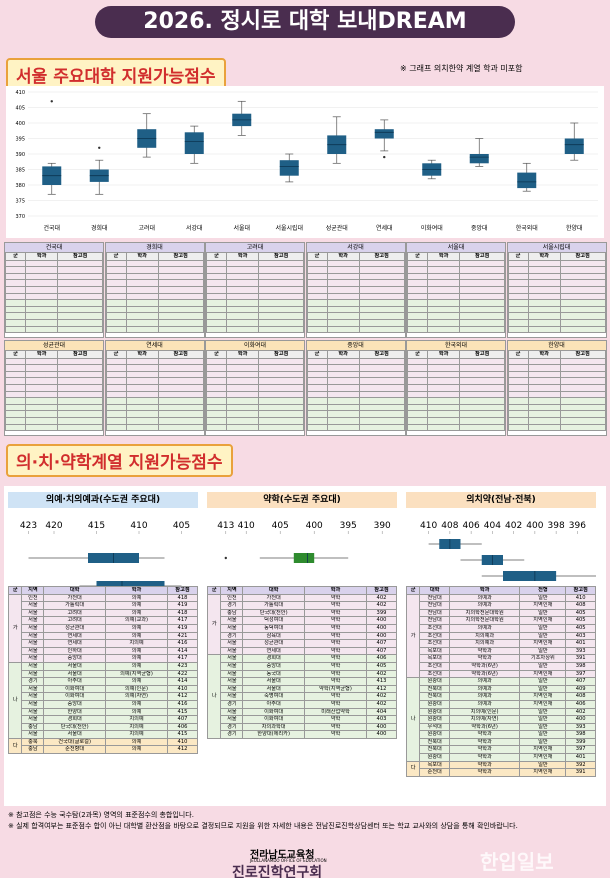 This screenshot has width=610, height=878. I want to click on cell: 397, so click(580, 750).